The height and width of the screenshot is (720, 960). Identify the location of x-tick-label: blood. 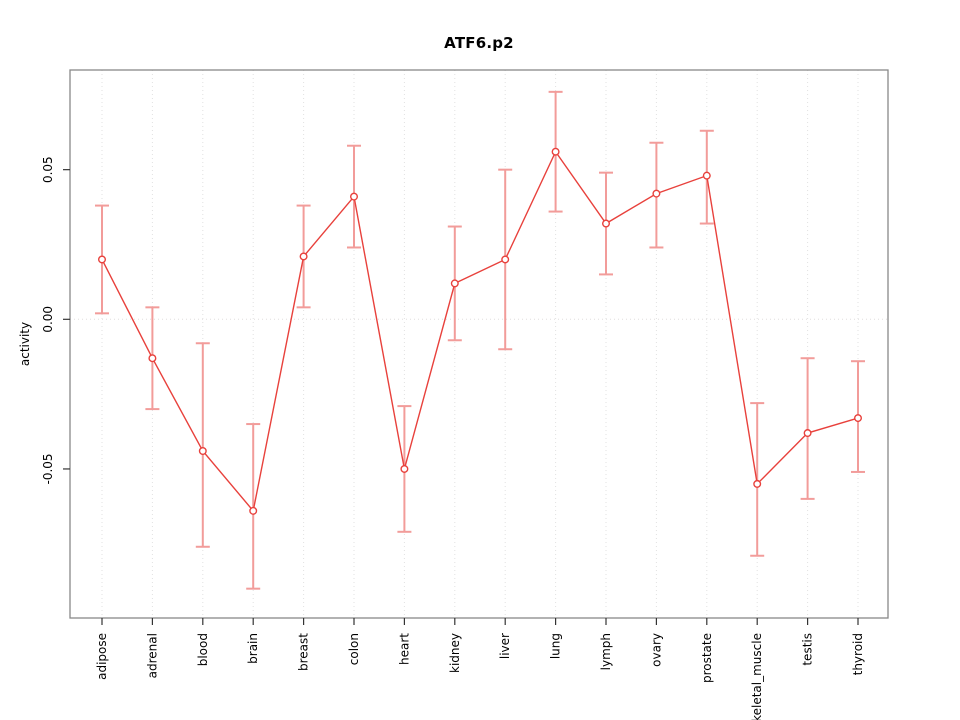
(203, 649).